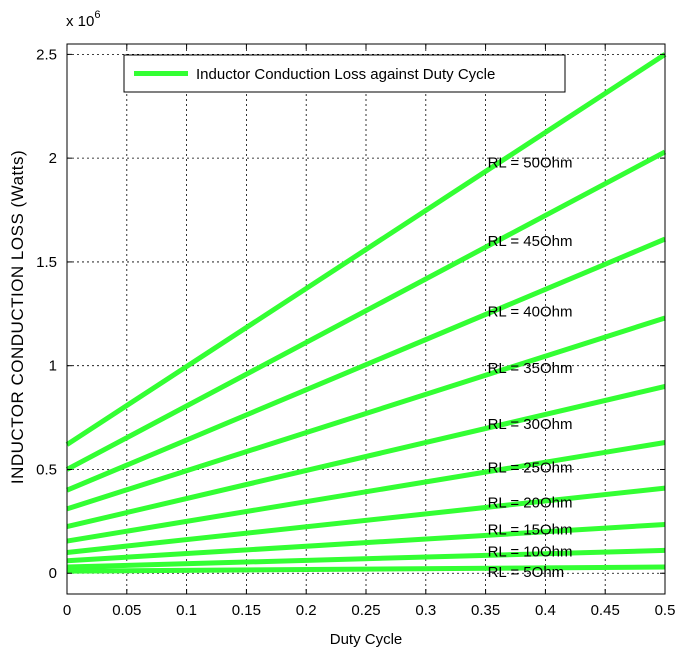 Image resolution: width=686 pixels, height=653 pixels. I want to click on x-tick-label: 0.5, so click(665, 610).